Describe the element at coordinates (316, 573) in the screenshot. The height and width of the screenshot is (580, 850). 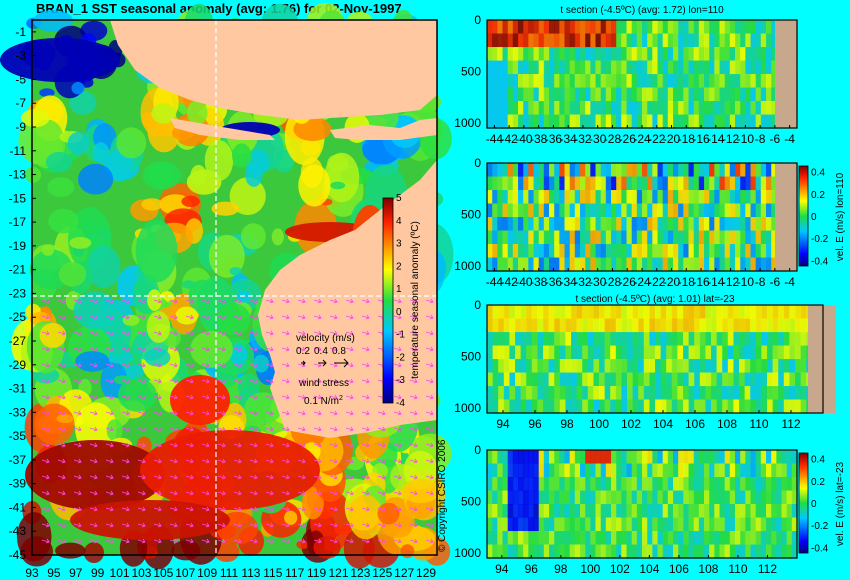
I see `map-lon-tick-label: 119` at that location.